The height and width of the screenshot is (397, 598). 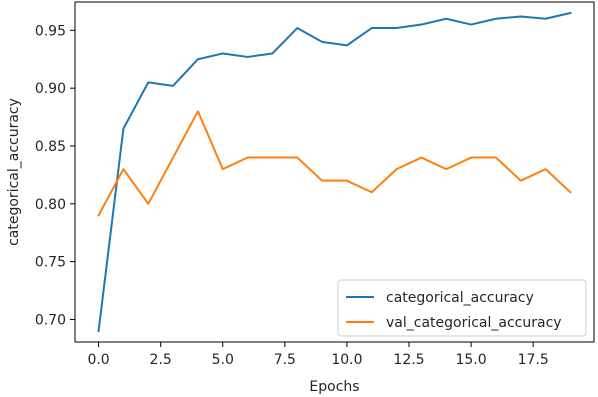 I want to click on legend-label: val_categorical_accuracy, so click(x=474, y=323).